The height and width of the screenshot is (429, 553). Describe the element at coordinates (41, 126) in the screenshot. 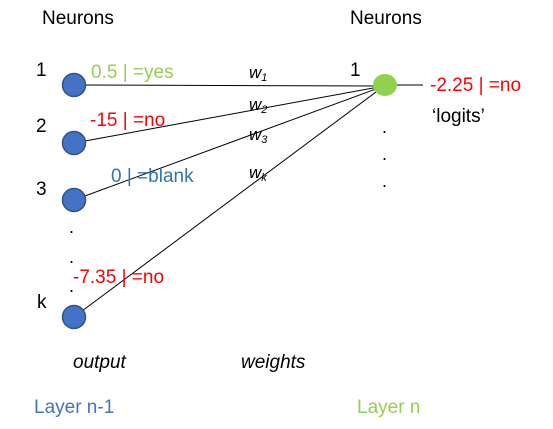

I see `input-neuron-index-2: 2` at that location.